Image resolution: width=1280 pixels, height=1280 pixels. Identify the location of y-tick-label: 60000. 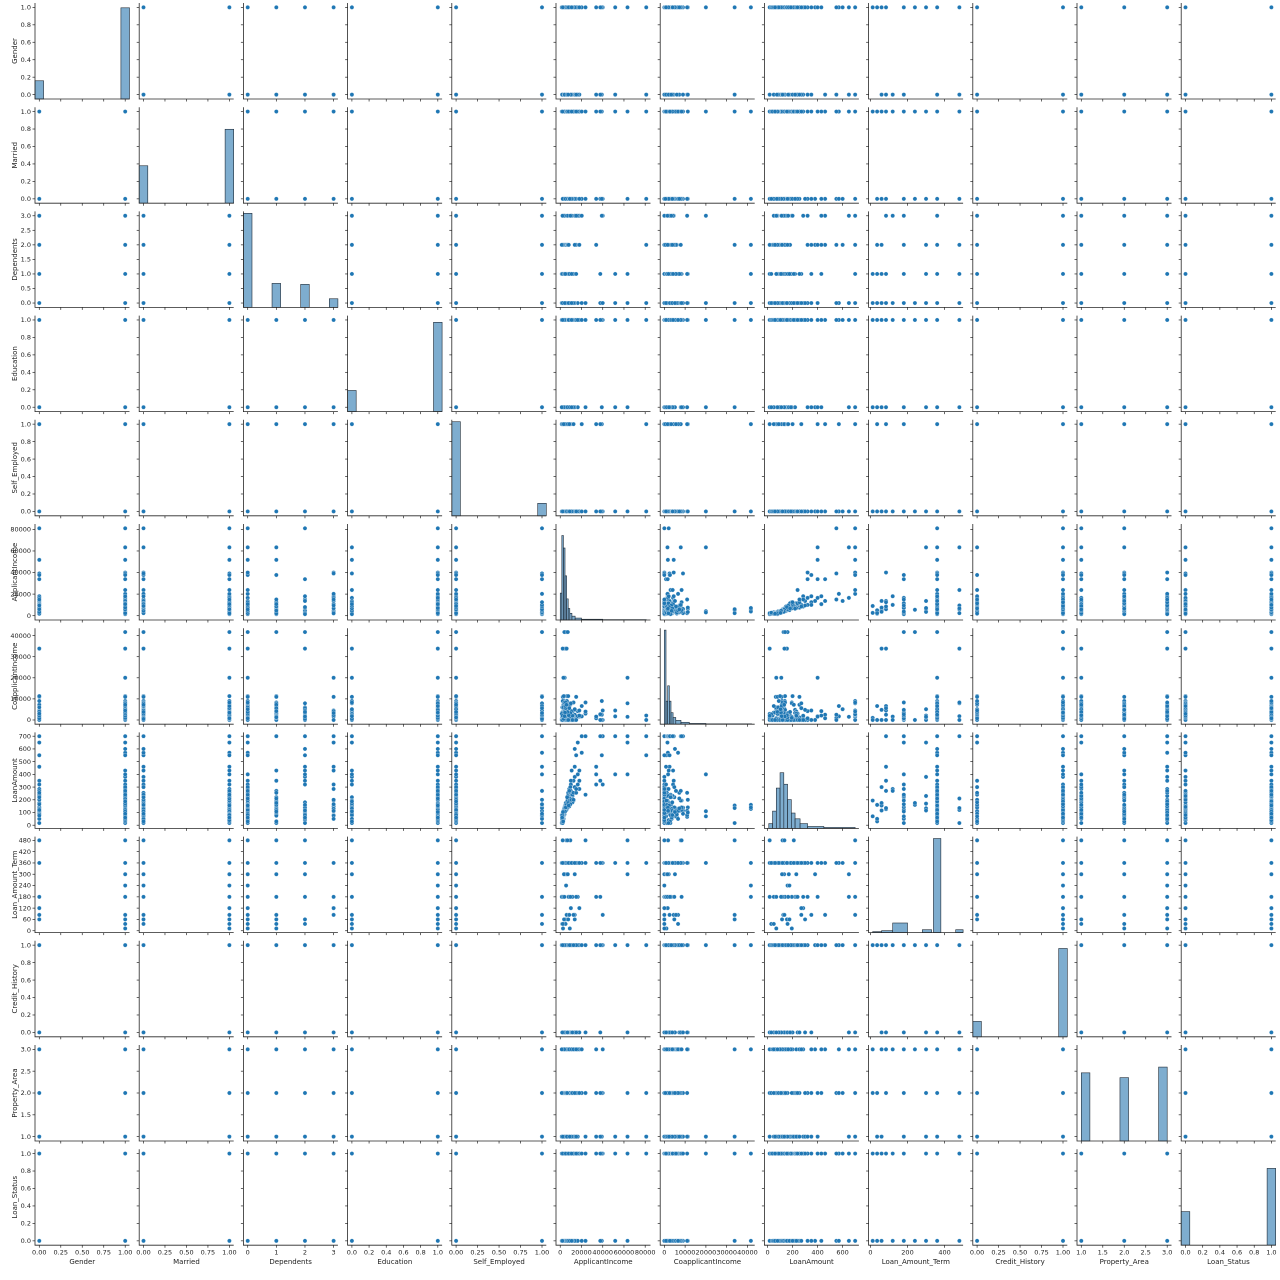
(20, 551).